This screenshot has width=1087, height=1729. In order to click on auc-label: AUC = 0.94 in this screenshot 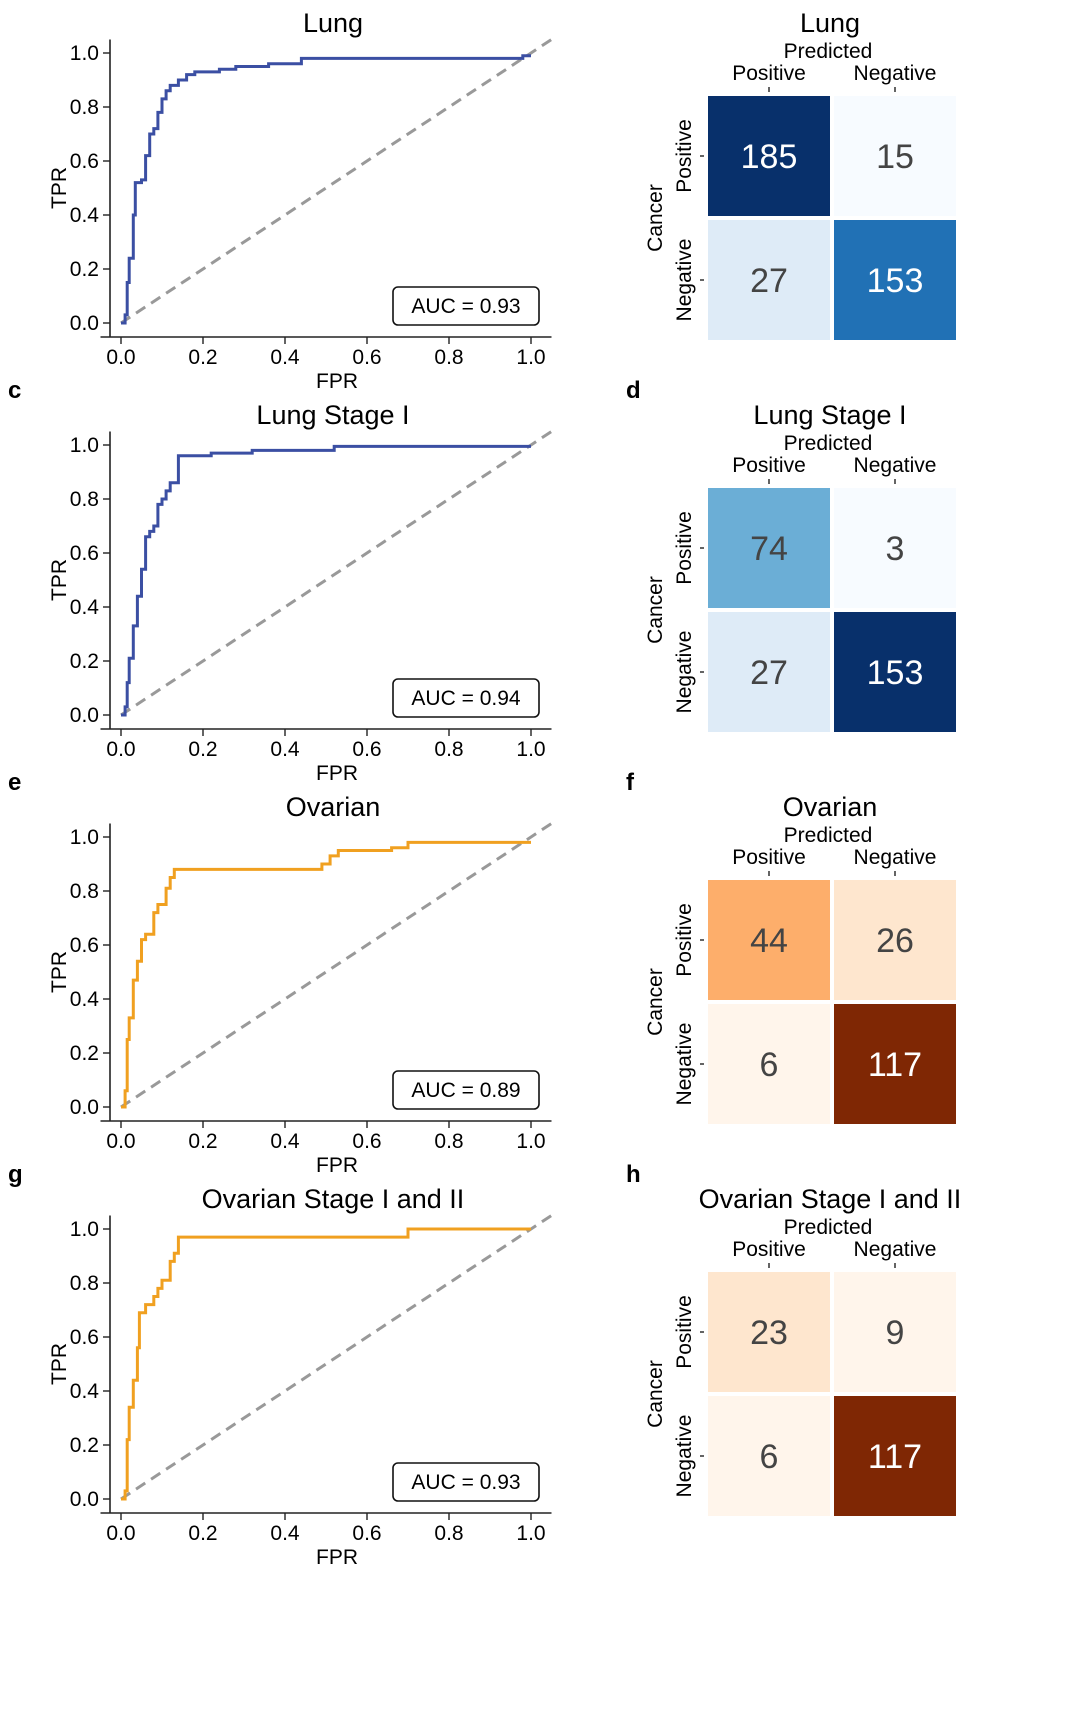, I will do `click(465, 698)`.